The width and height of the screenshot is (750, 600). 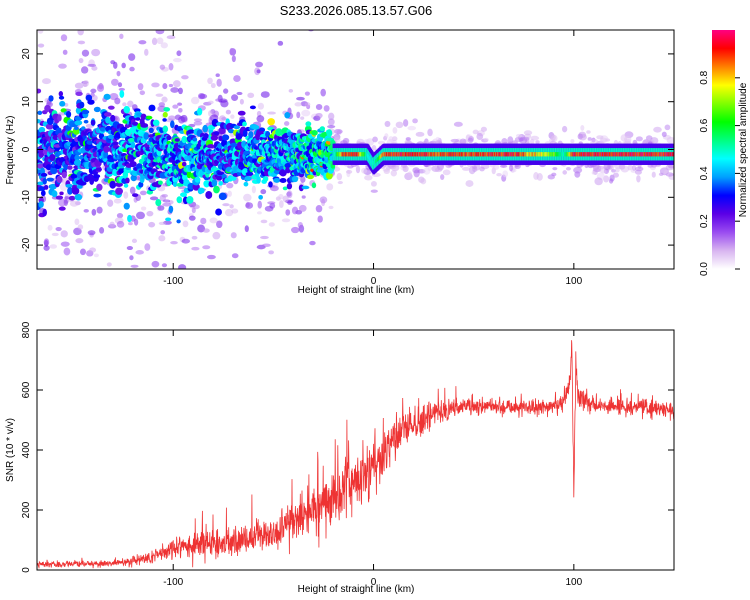 I want to click on snr-x-tick-label: 100, so click(x=573, y=582).